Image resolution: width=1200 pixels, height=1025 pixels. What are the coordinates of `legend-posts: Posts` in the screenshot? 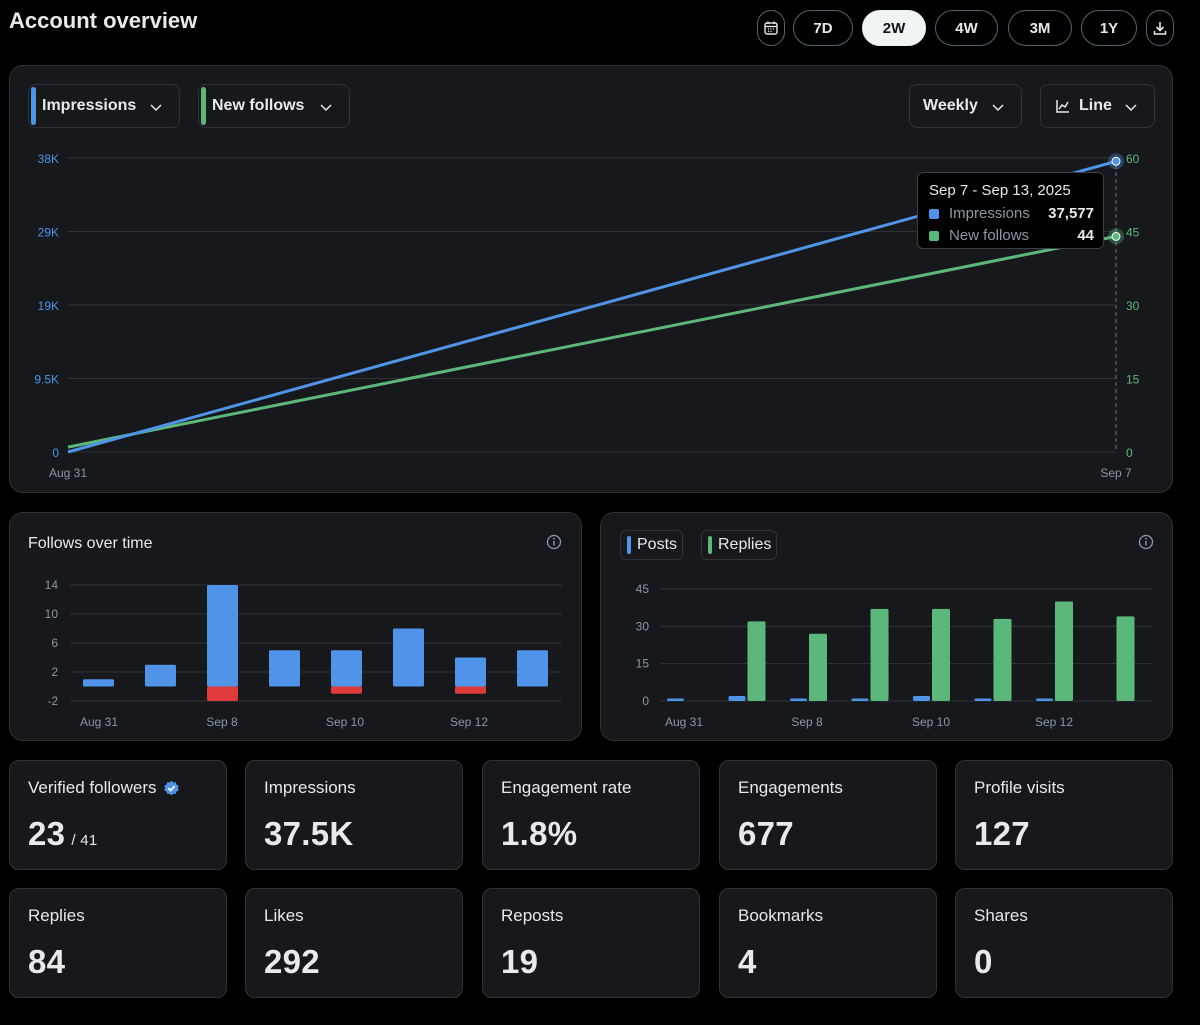 It's located at (651, 545).